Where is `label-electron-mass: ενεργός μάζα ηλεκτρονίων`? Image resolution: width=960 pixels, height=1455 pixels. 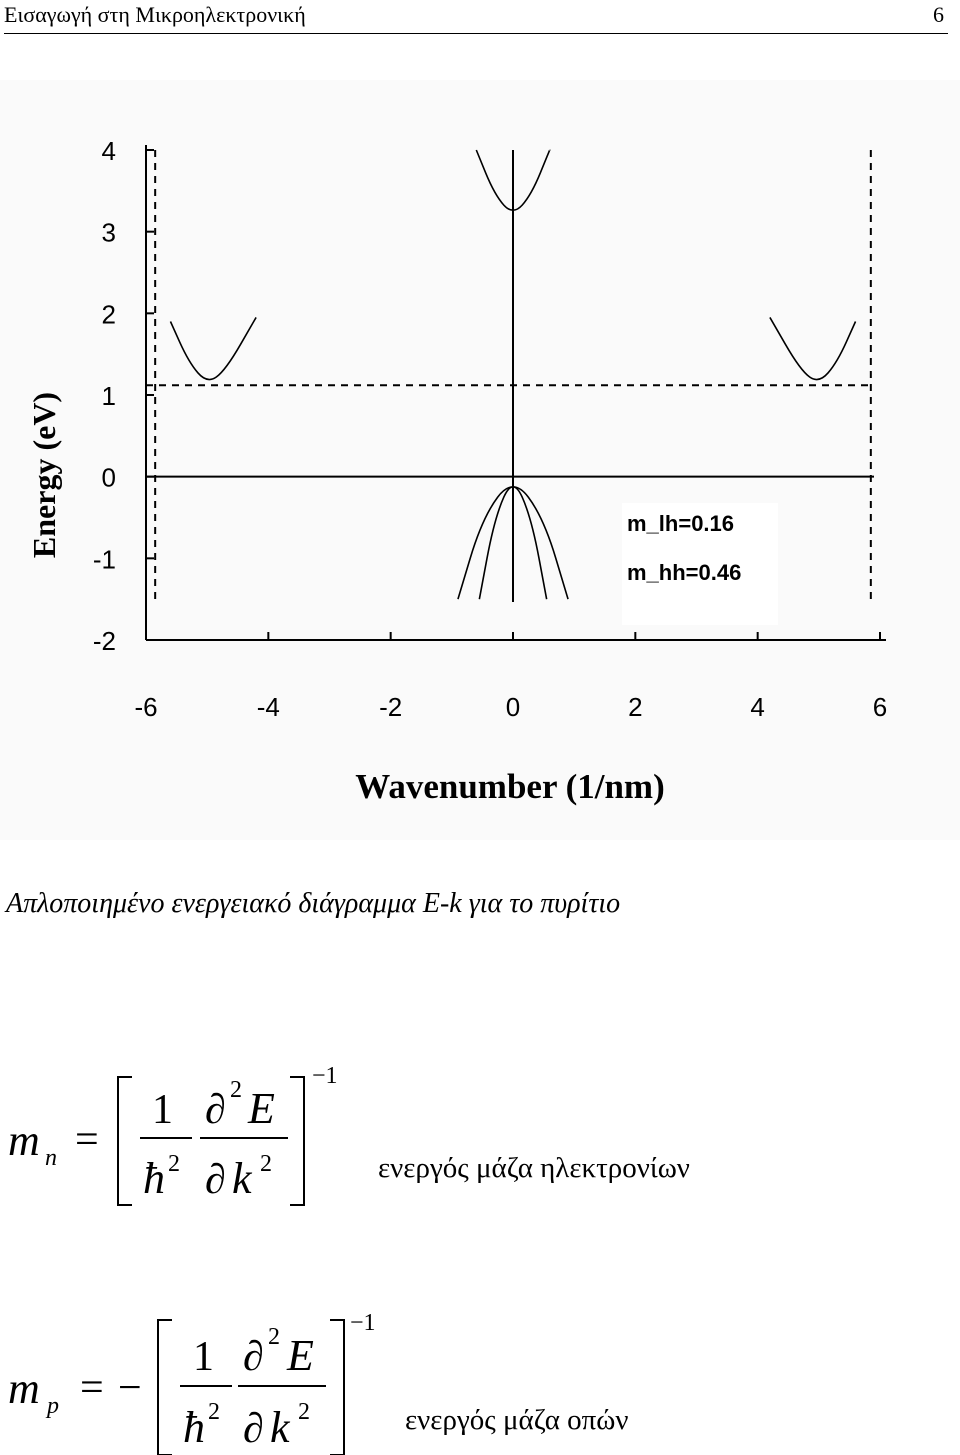 label-electron-mass: ενεργός μάζα ηλεκτρονίων is located at coordinates (534, 1168).